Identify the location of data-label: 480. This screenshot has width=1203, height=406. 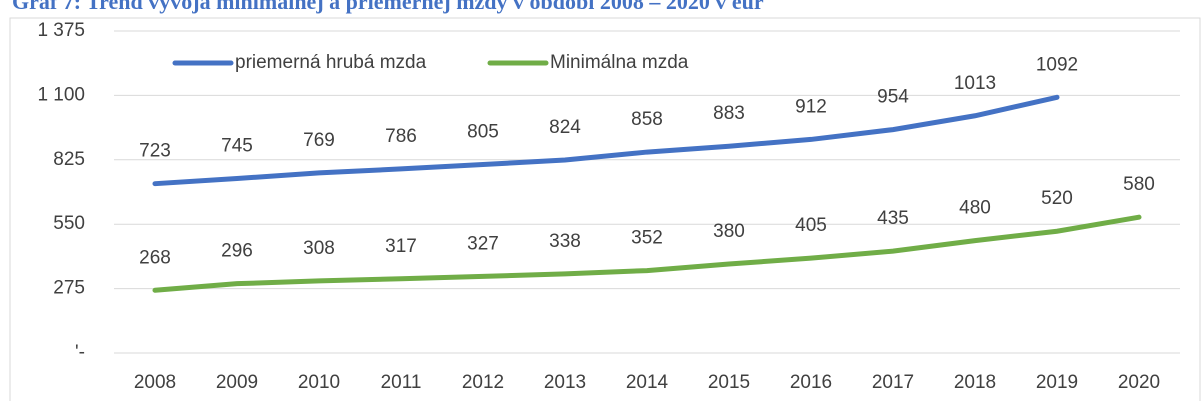
(975, 208).